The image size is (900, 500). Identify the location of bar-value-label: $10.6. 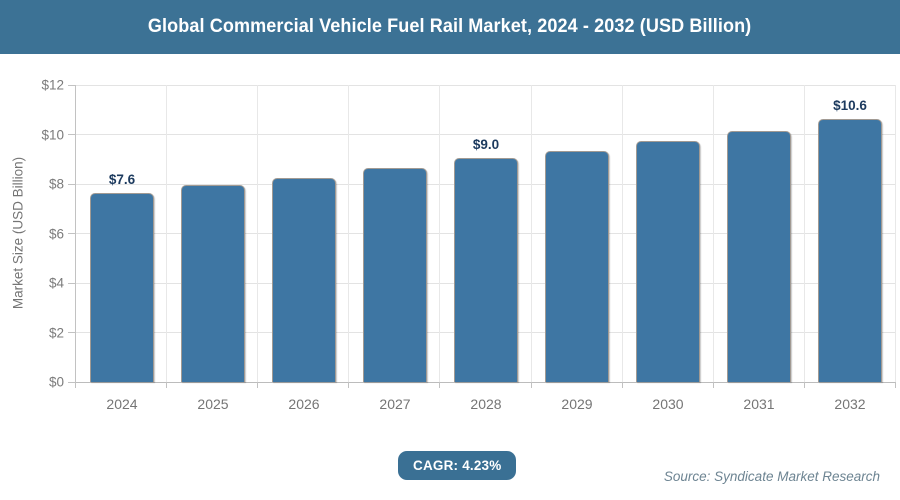
(850, 105).